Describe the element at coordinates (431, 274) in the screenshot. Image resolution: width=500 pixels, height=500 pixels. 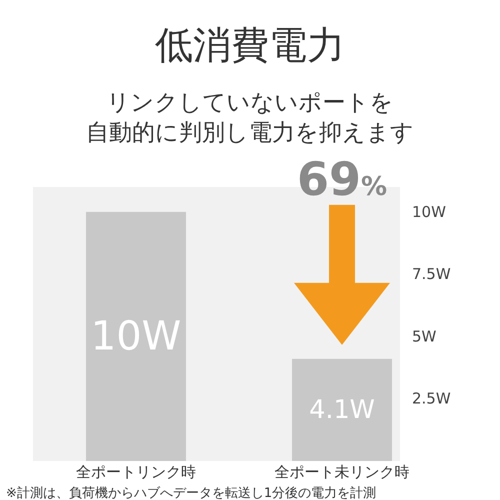
I see `y-tick-label: 7.5W` at that location.